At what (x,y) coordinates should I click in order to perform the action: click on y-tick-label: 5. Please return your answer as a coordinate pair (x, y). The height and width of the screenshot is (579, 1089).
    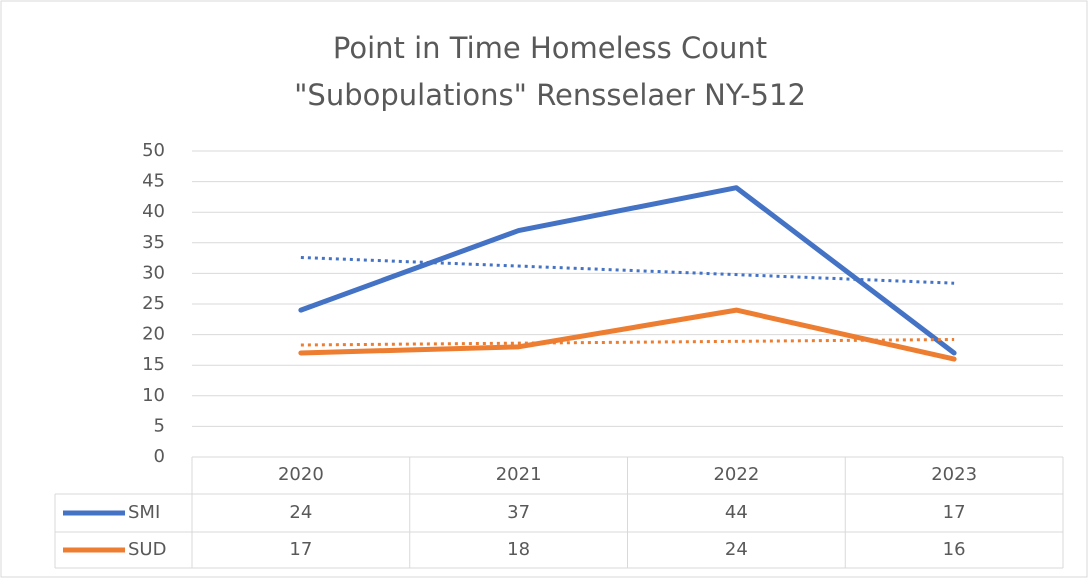
    Looking at the image, I should click on (159, 425).